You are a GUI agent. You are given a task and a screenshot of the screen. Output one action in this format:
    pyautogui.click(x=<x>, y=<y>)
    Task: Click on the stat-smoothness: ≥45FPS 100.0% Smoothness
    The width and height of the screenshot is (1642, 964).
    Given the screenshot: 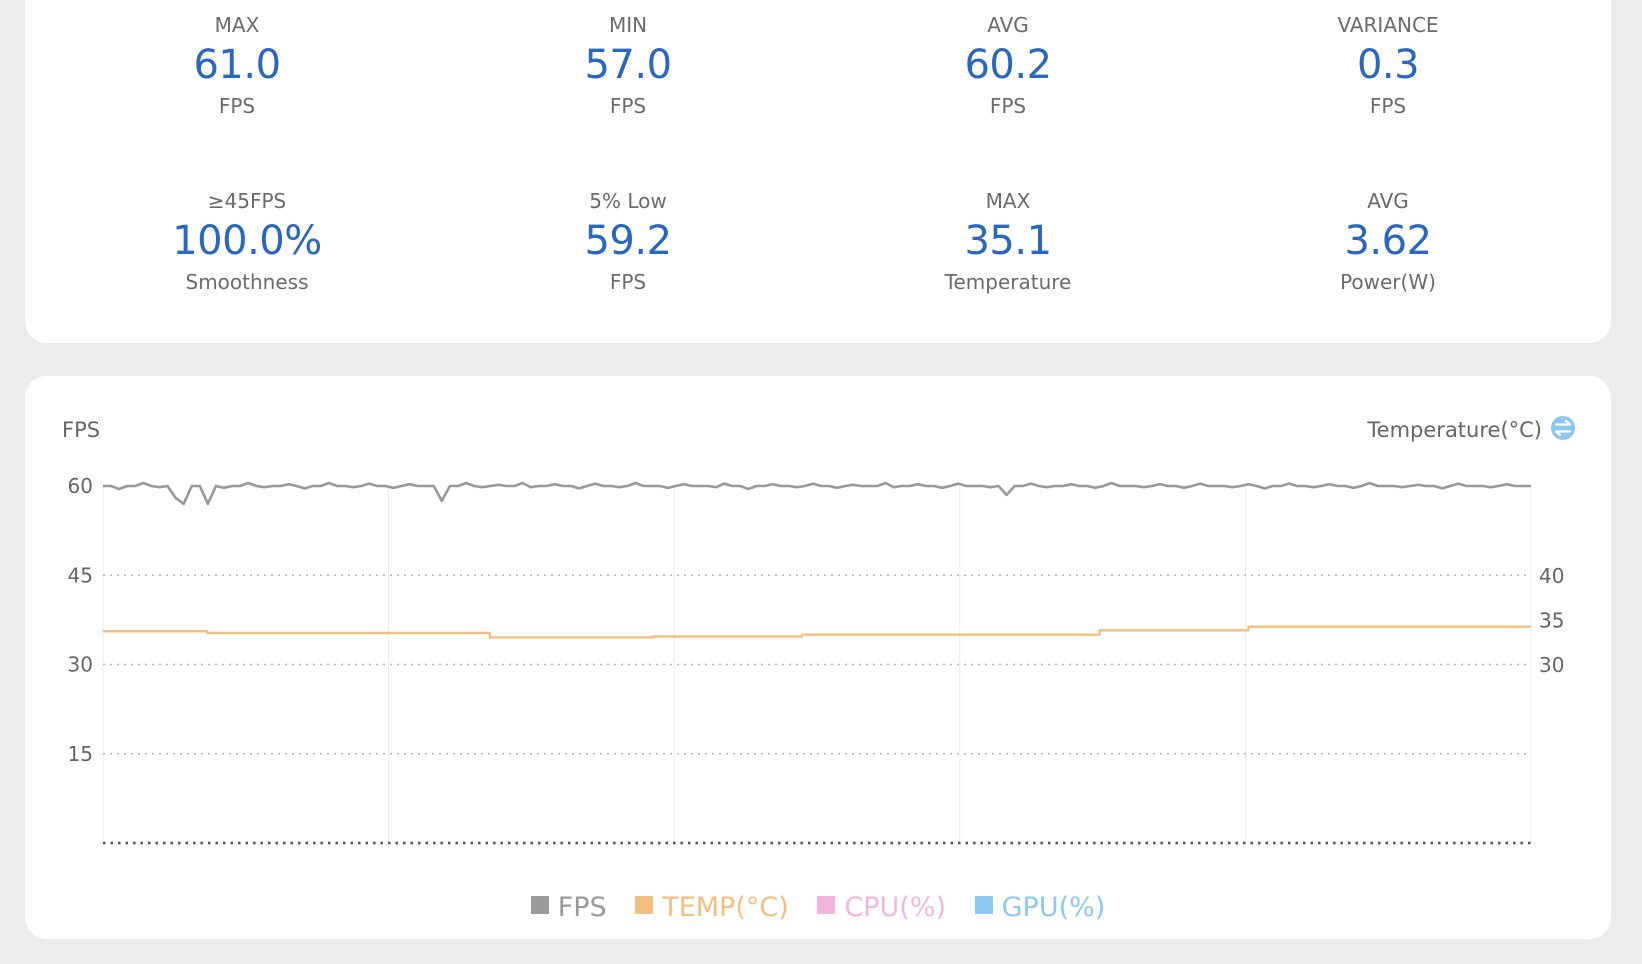 What is the action you would take?
    pyautogui.click(x=247, y=241)
    